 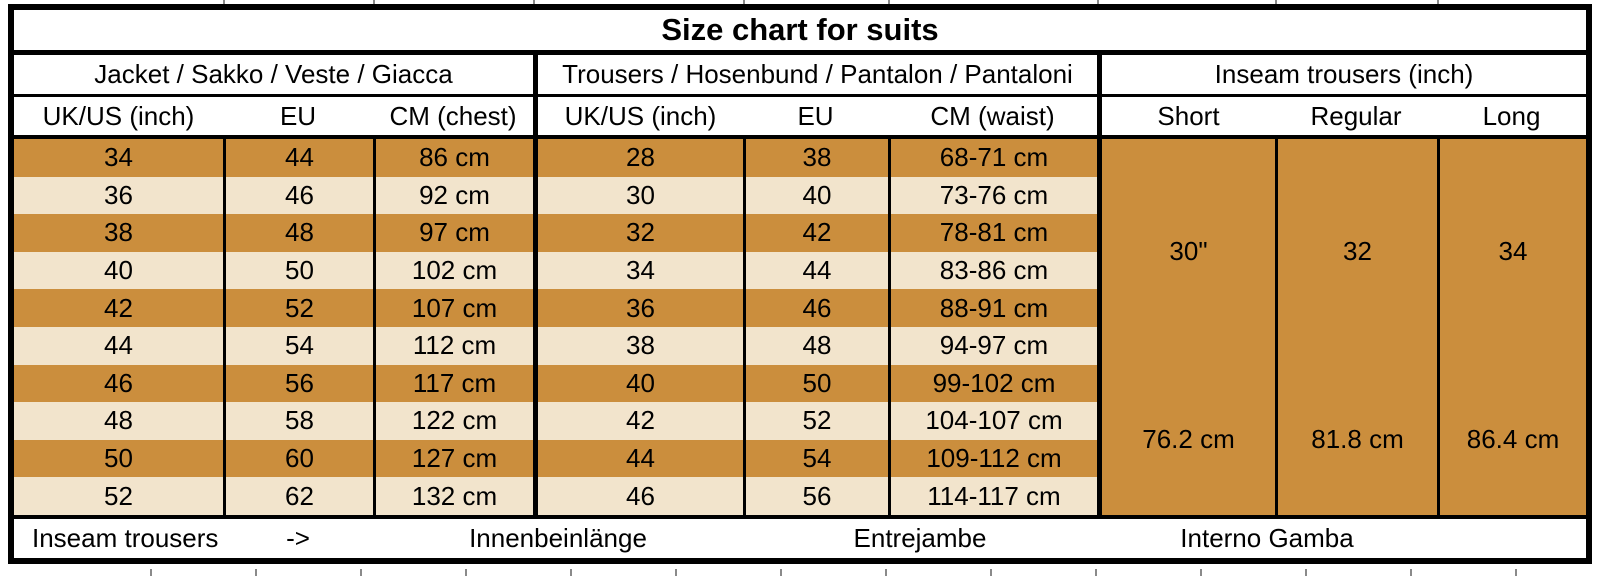 What do you see at coordinates (118, 421) in the screenshot?
I see `cell-jacket-ukus: 48` at bounding box center [118, 421].